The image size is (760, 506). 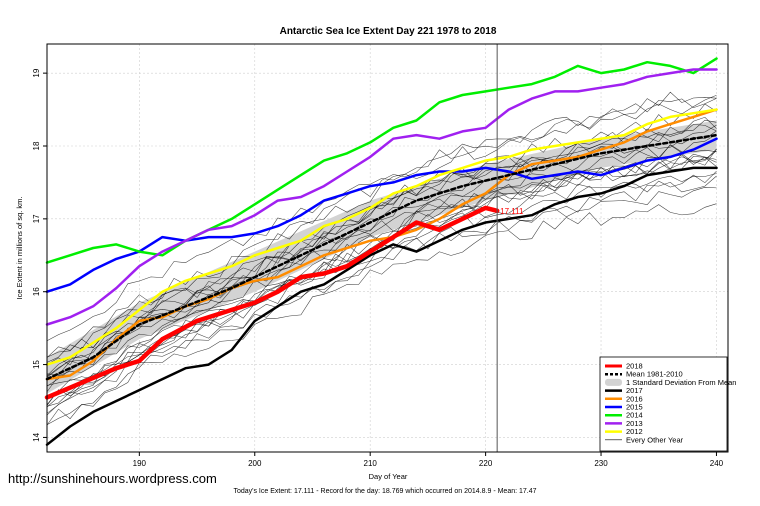 I want to click on current-value-label: 17.111, so click(x=512, y=211).